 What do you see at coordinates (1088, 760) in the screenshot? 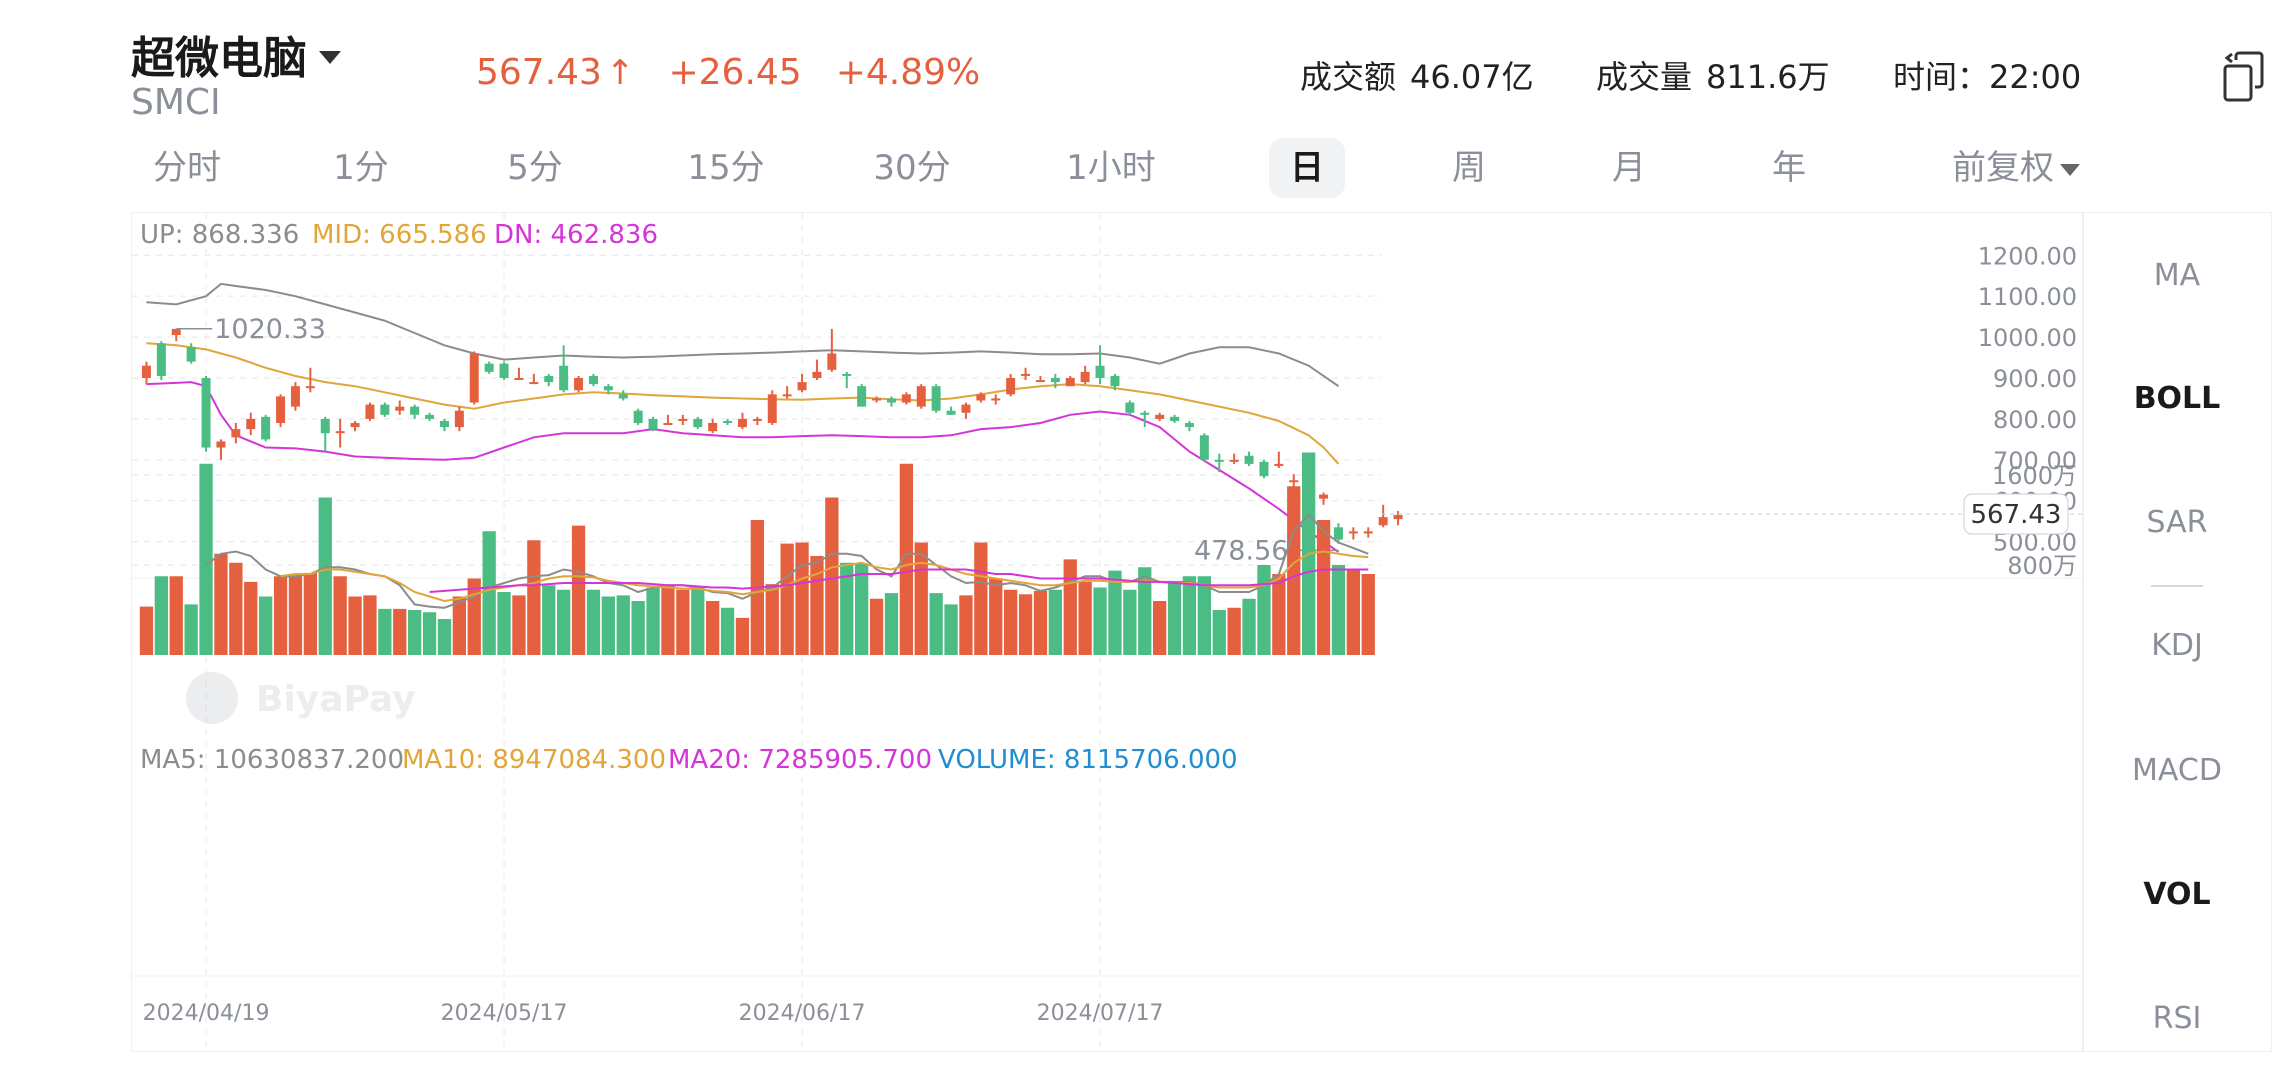
I see `vol-legend-volume: VOLUME: 8115706.000` at bounding box center [1088, 760].